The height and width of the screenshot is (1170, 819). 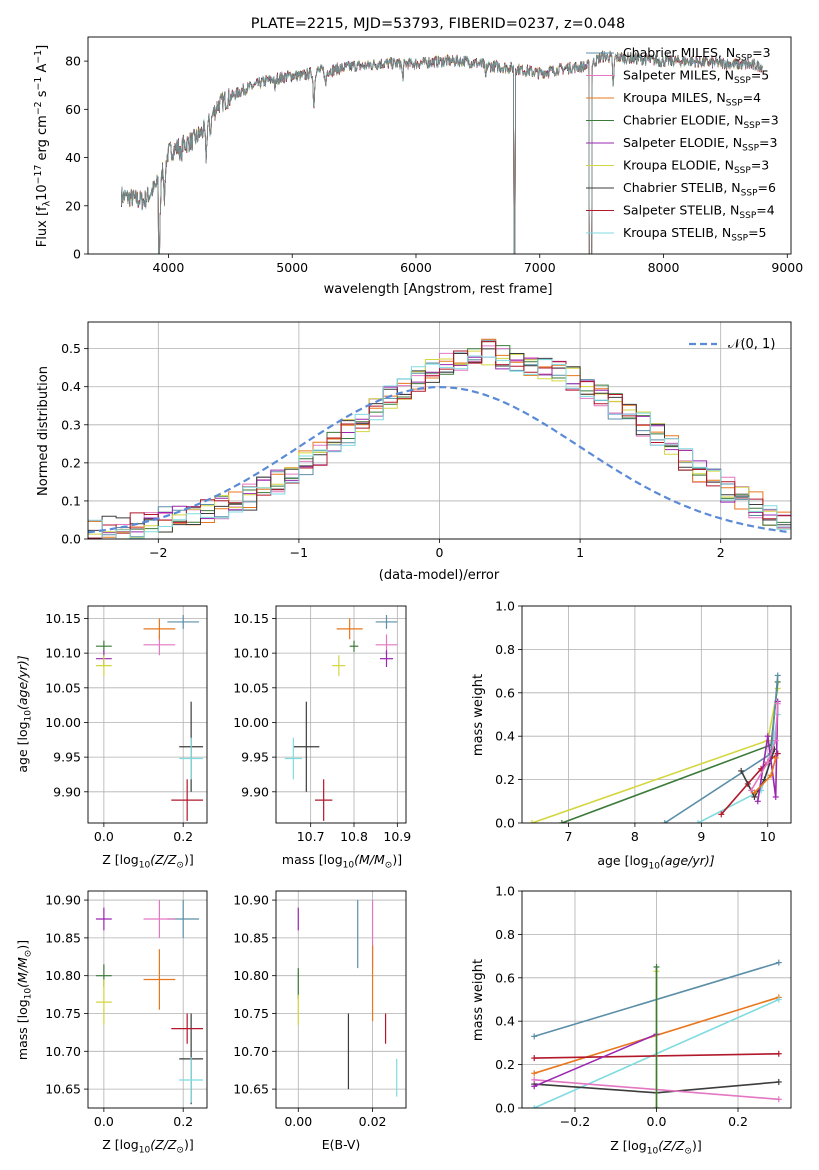 I want to click on y-tick-label: 0.3, so click(x=71, y=424).